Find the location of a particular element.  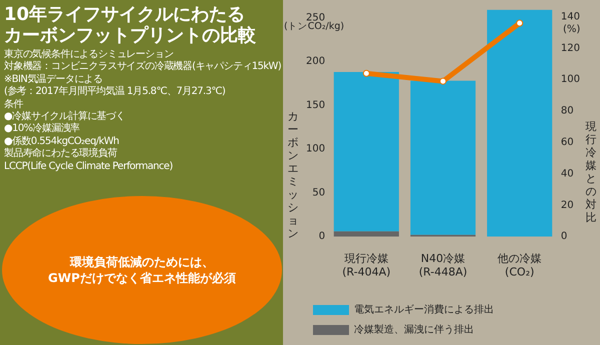

legend-label: 電気エネルギー消費による排出 is located at coordinates (424, 310).